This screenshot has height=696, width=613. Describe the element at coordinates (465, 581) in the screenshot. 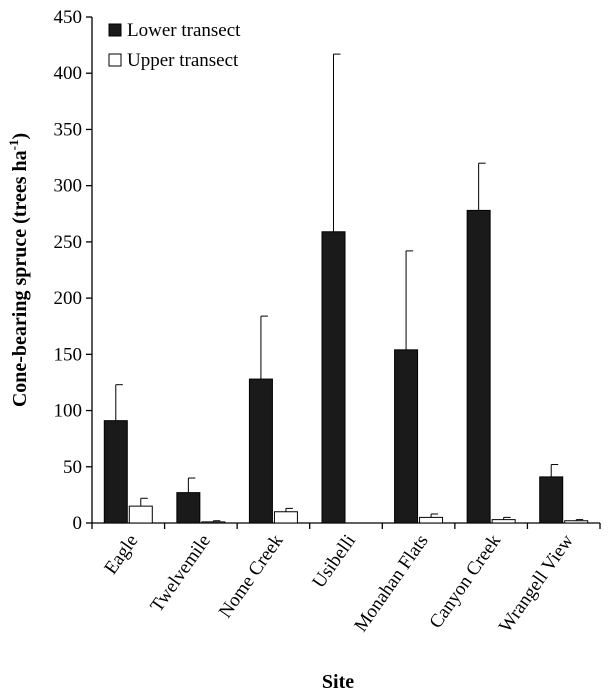

I see `x-tick-label: Canyon Creek` at that location.